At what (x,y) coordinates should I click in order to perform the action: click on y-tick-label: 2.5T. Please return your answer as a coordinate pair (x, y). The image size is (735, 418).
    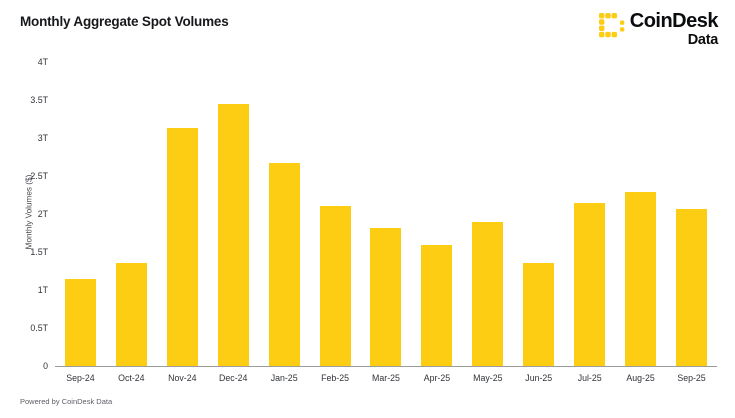
    Looking at the image, I should click on (39, 175).